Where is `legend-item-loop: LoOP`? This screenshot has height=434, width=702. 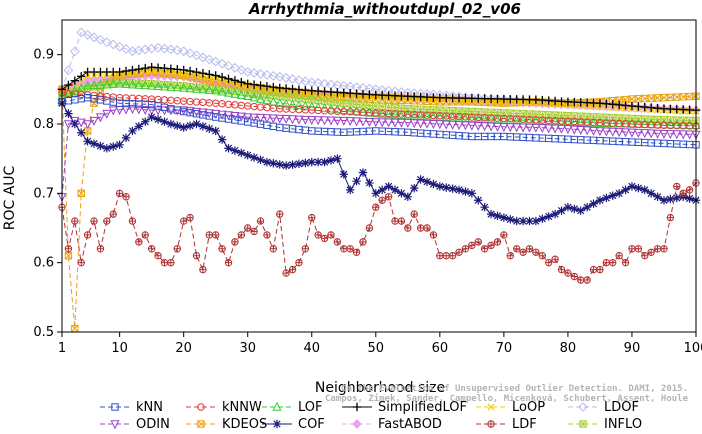
legend-item-loop: LoOP is located at coordinates (510, 407).